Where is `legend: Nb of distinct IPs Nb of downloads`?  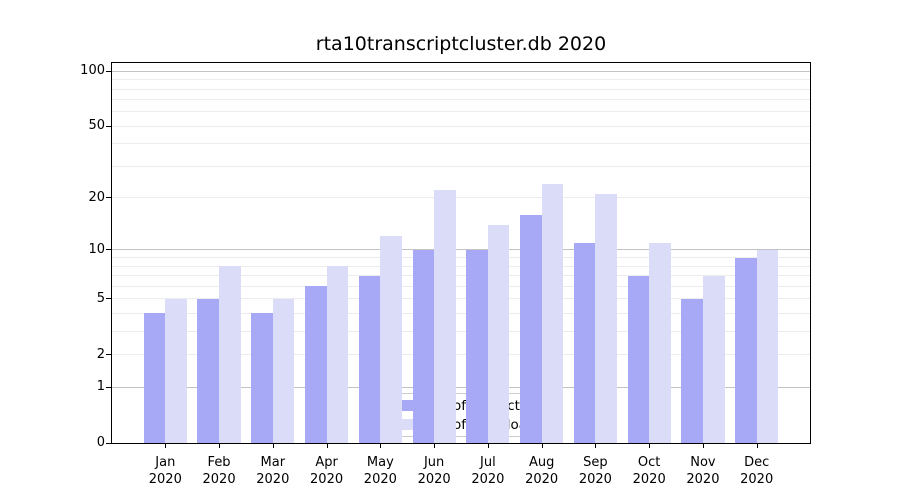 legend: Nb of distinct IPs Nb of downloads is located at coordinates (462, 415).